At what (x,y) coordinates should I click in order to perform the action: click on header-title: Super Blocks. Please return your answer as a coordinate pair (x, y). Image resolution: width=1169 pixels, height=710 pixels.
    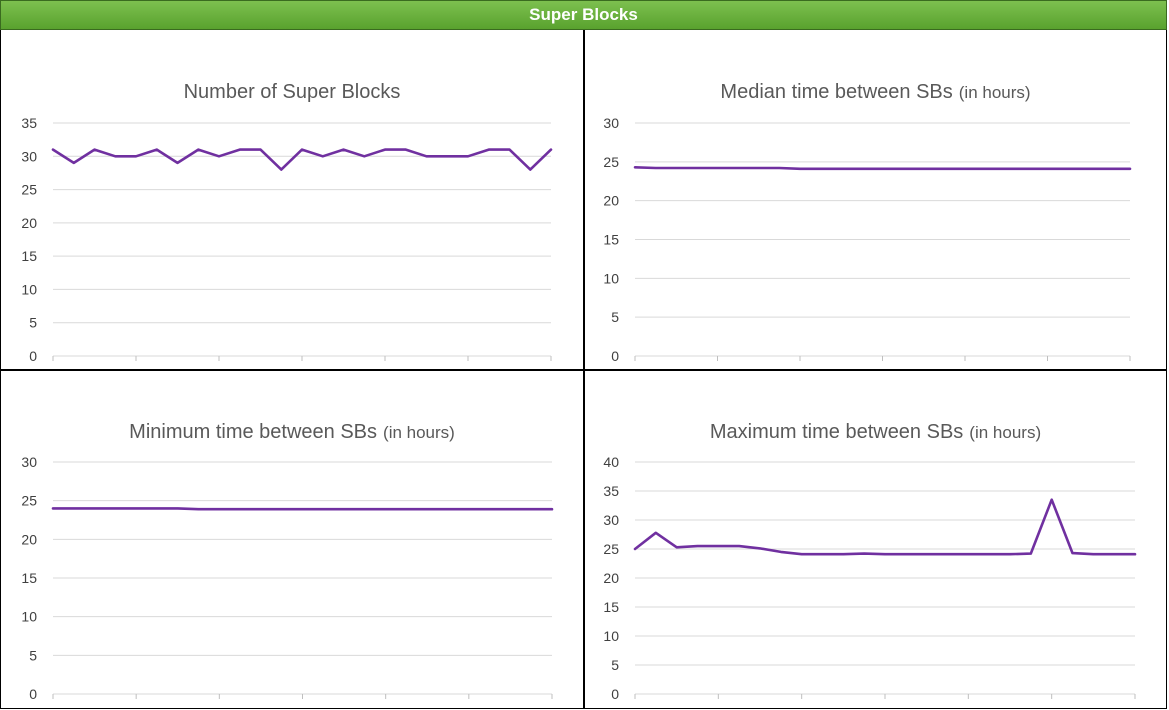
    Looking at the image, I should click on (583, 14).